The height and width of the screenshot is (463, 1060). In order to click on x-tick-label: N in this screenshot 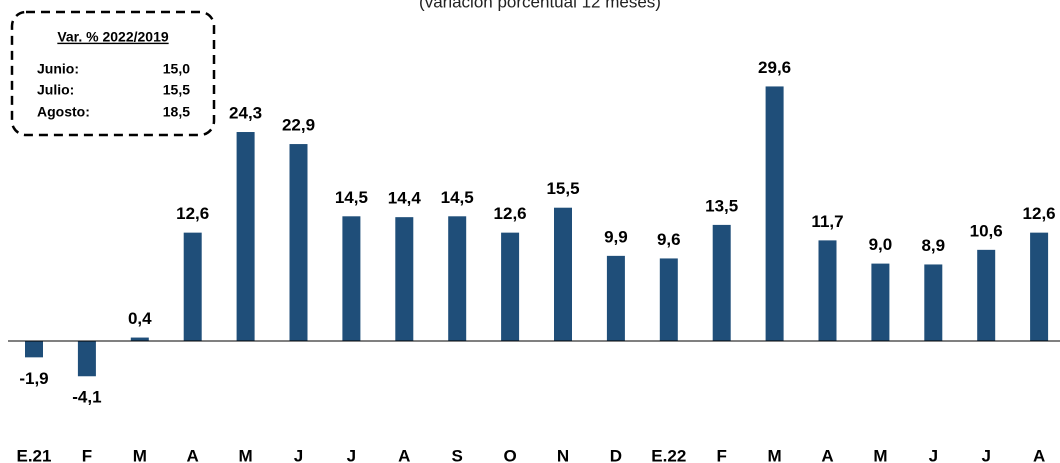, I will do `click(563, 454)`.